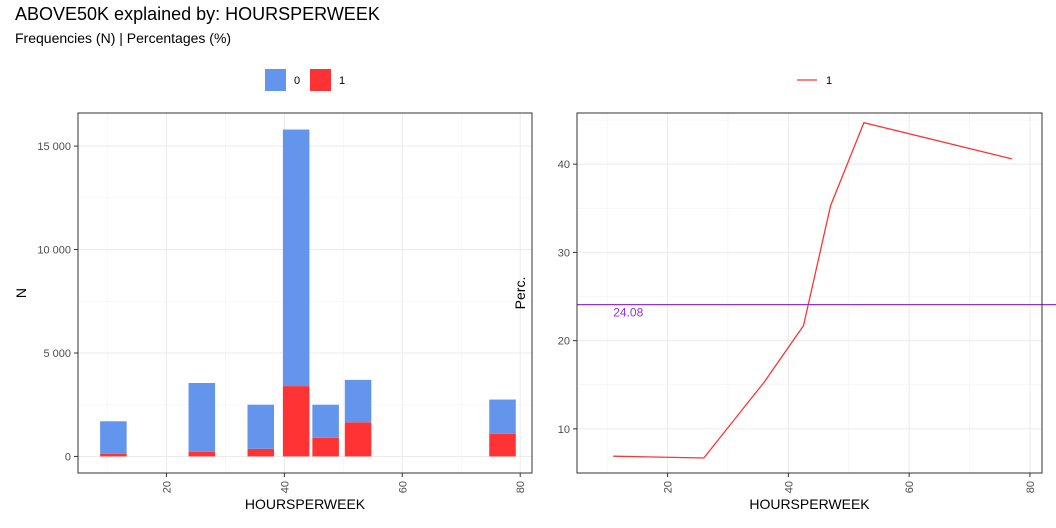  I want to click on bar-chart-x-tick-label: 80, so click(521, 487).